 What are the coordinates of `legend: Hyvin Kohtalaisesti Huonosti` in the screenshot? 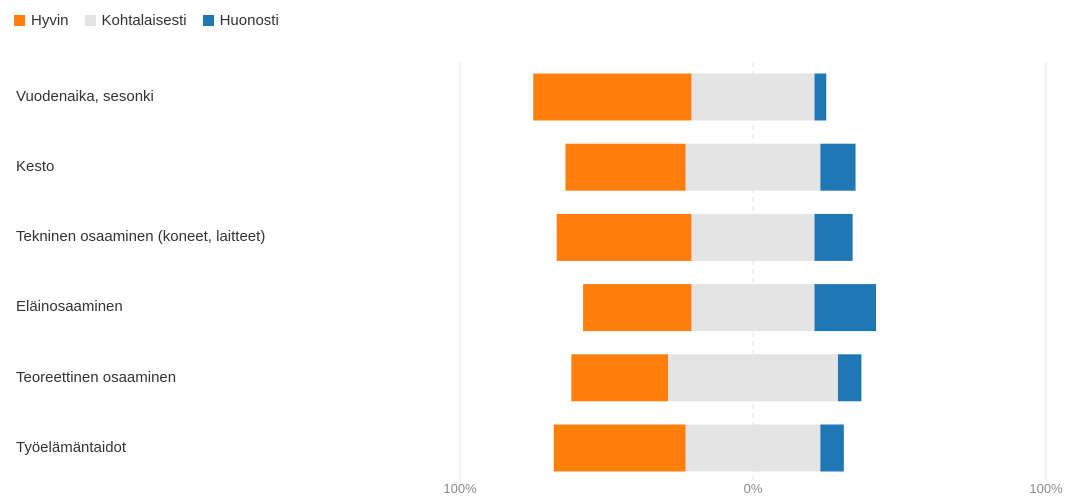 It's located at (154, 20).